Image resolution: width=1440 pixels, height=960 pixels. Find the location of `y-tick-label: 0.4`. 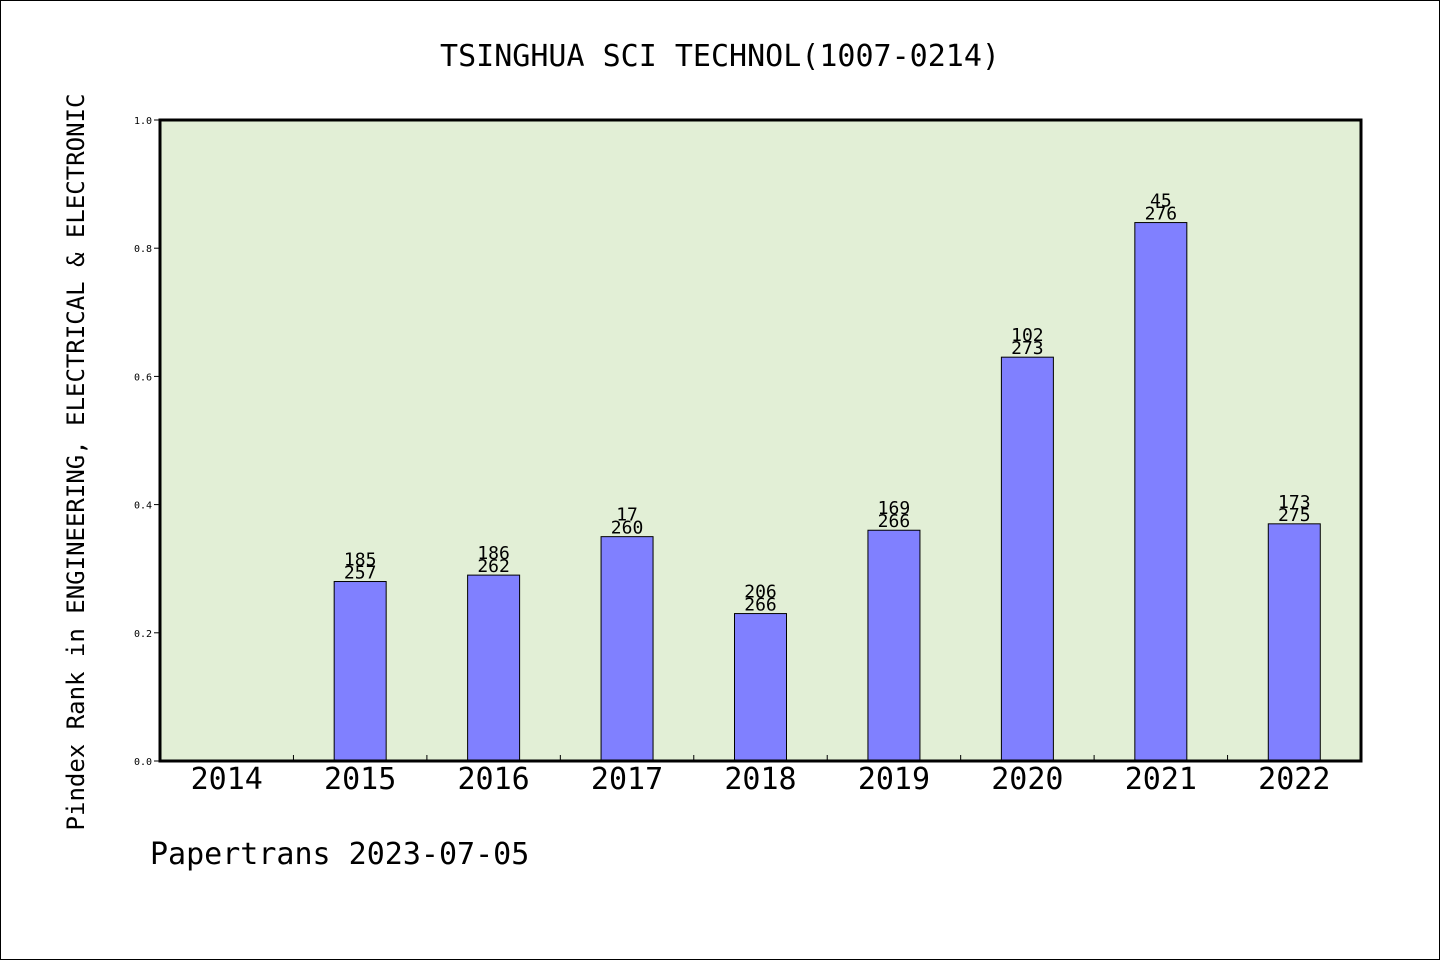

y-tick-label: 0.4 is located at coordinates (143, 506).